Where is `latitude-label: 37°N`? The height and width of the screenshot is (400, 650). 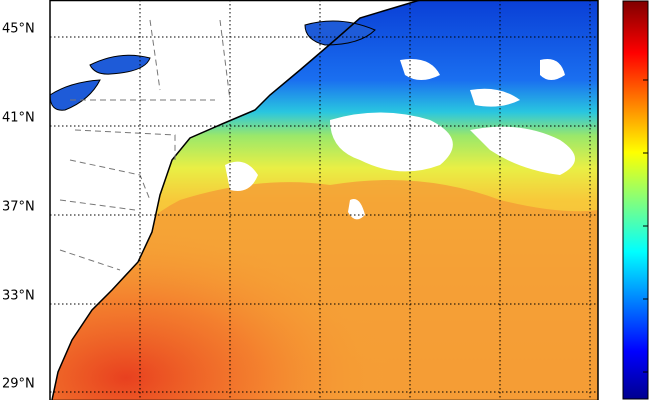
latitude-label: 37°N is located at coordinates (18, 207).